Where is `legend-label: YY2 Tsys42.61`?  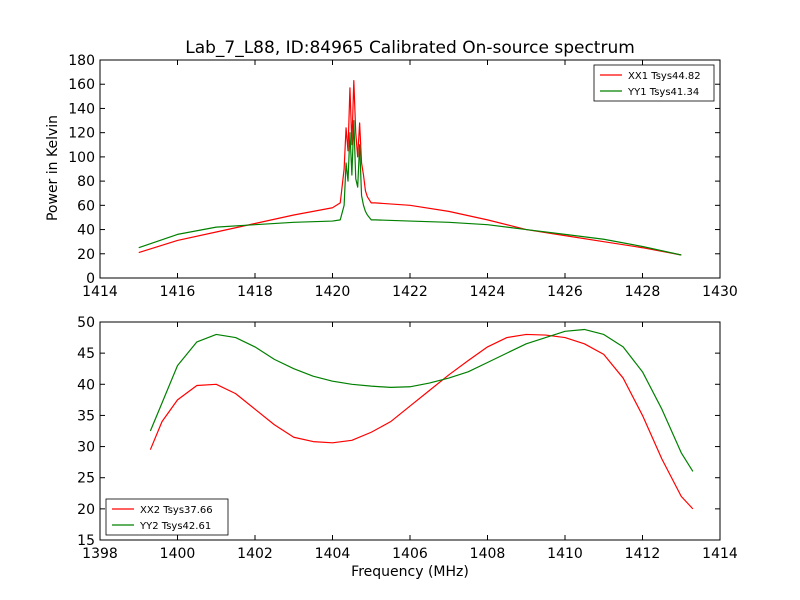
legend-label: YY2 Tsys42.61 is located at coordinates (175, 526).